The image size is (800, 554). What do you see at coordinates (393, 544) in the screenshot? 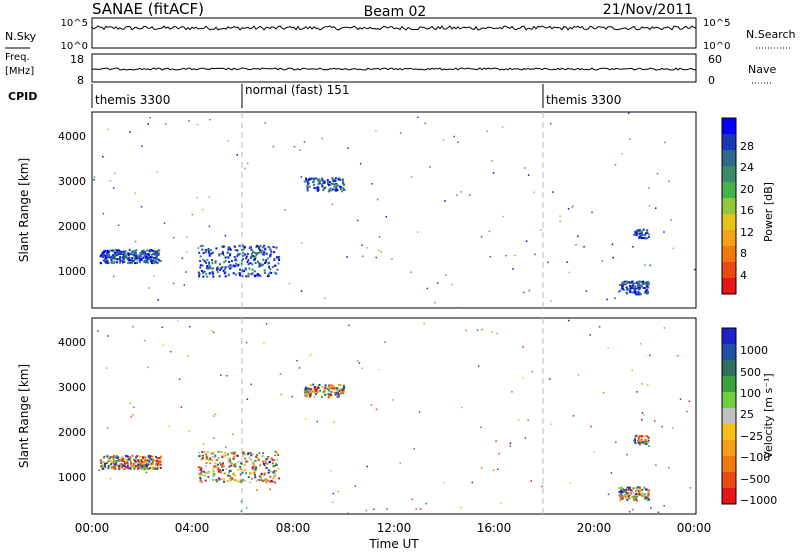
I see `x-axis-label: Time UT` at bounding box center [393, 544].